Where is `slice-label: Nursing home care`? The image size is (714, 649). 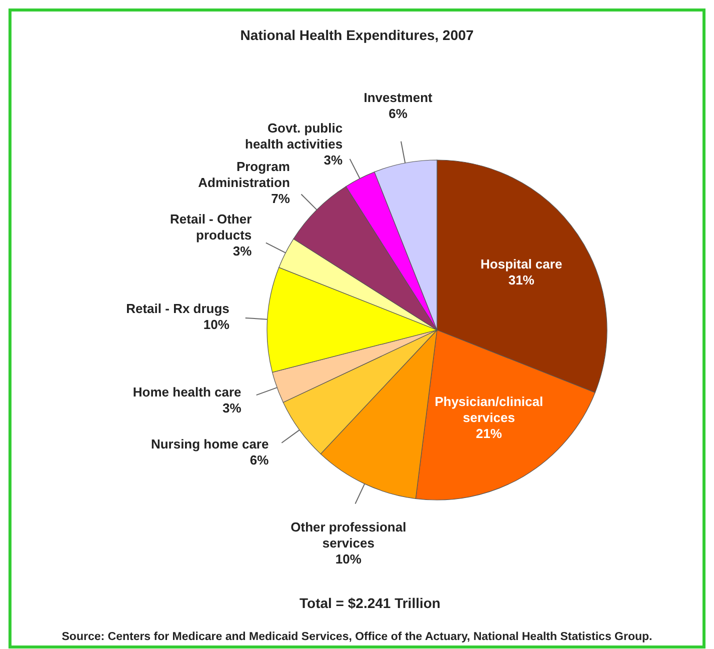
slice-label: Nursing home care is located at coordinates (209, 444).